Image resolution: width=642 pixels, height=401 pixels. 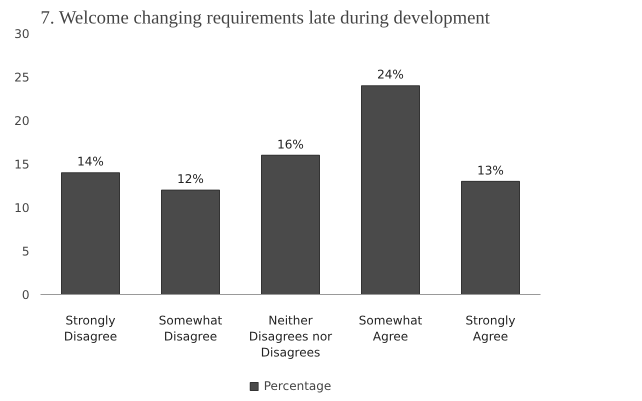 I want to click on y-tick-label: 15, so click(x=22, y=165).